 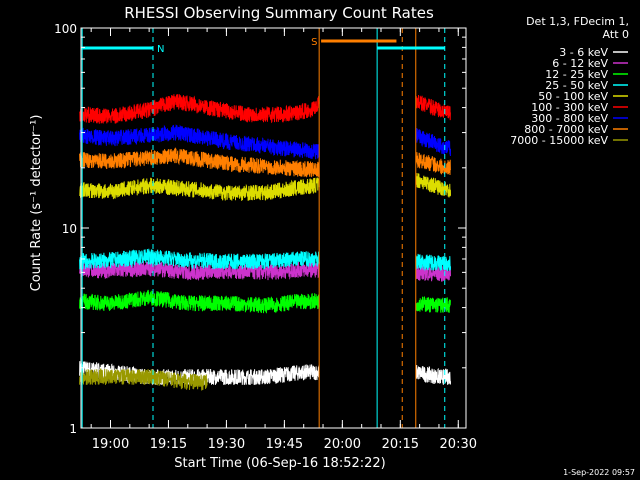 I want to click on x-tick-label: 20:00, so click(x=342, y=444).